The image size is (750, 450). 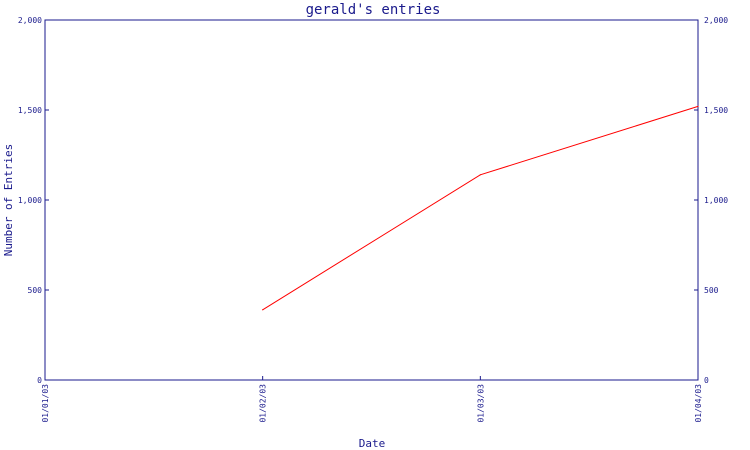 I want to click on y-axis-left: 0 500 1,000 1,500 2,000, so click(x=33, y=200).